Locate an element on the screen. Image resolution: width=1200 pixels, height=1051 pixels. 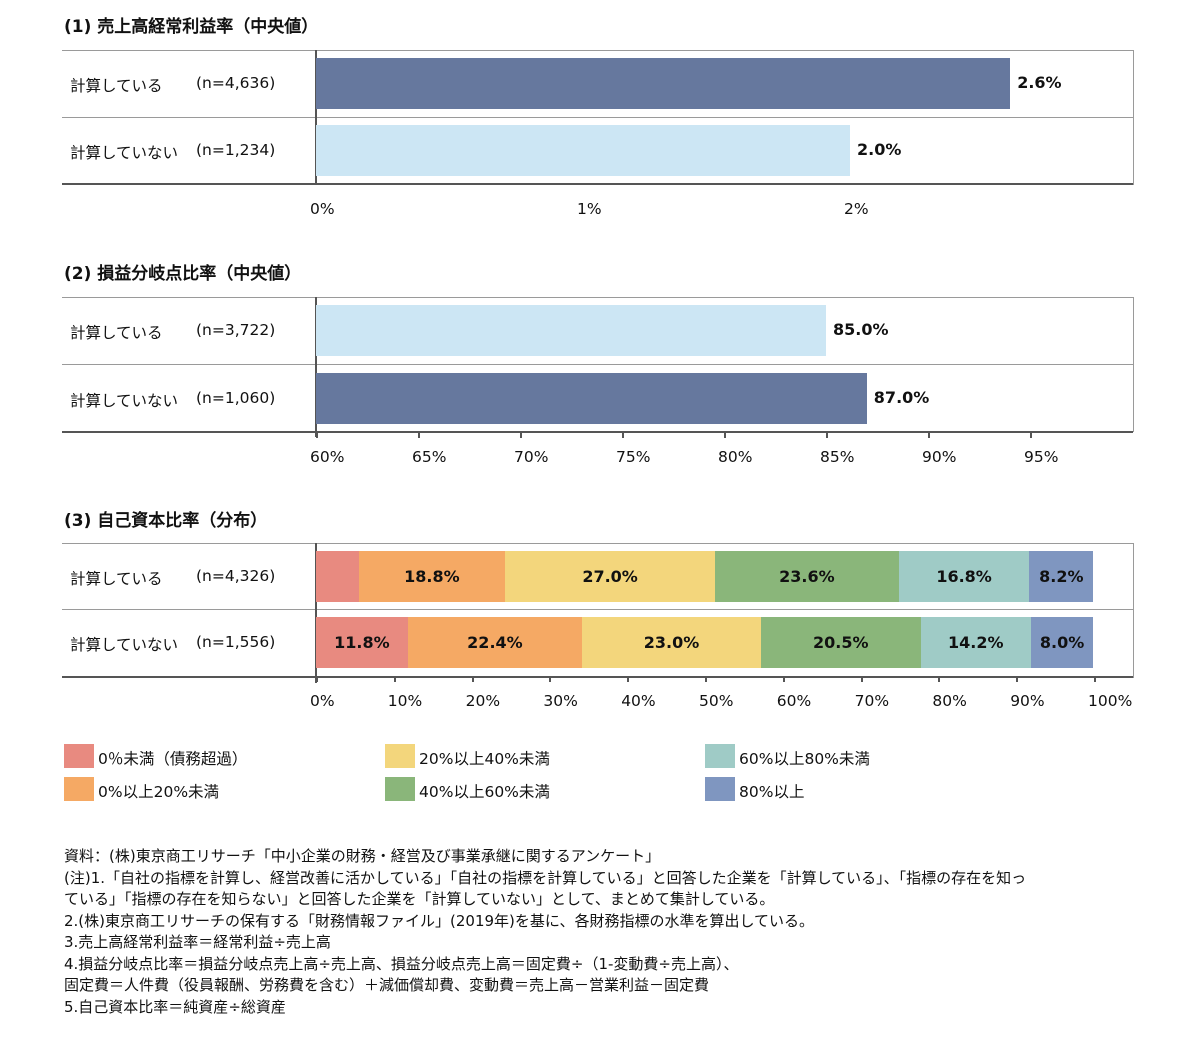
stacked-segment: 8.0% is located at coordinates (1062, 642).